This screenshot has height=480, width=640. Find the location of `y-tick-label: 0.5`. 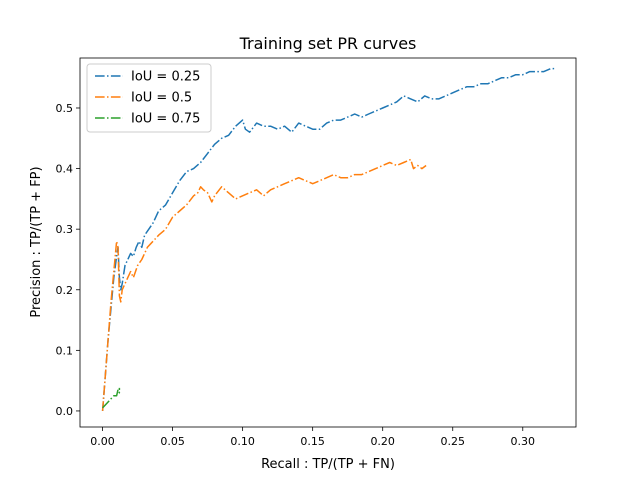

y-tick-label: 0.5 is located at coordinates (65, 108).